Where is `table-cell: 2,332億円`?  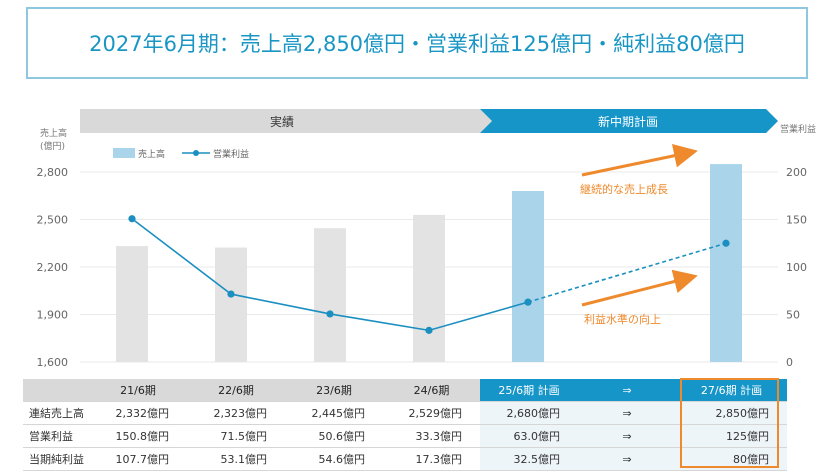
table-cell: 2,332億円 is located at coordinates (138, 413).